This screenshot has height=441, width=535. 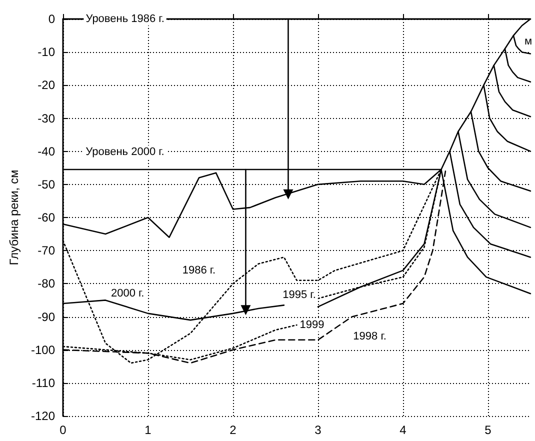 What do you see at coordinates (44, 383) in the screenshot?
I see `y-tick-label: -110` at bounding box center [44, 383].